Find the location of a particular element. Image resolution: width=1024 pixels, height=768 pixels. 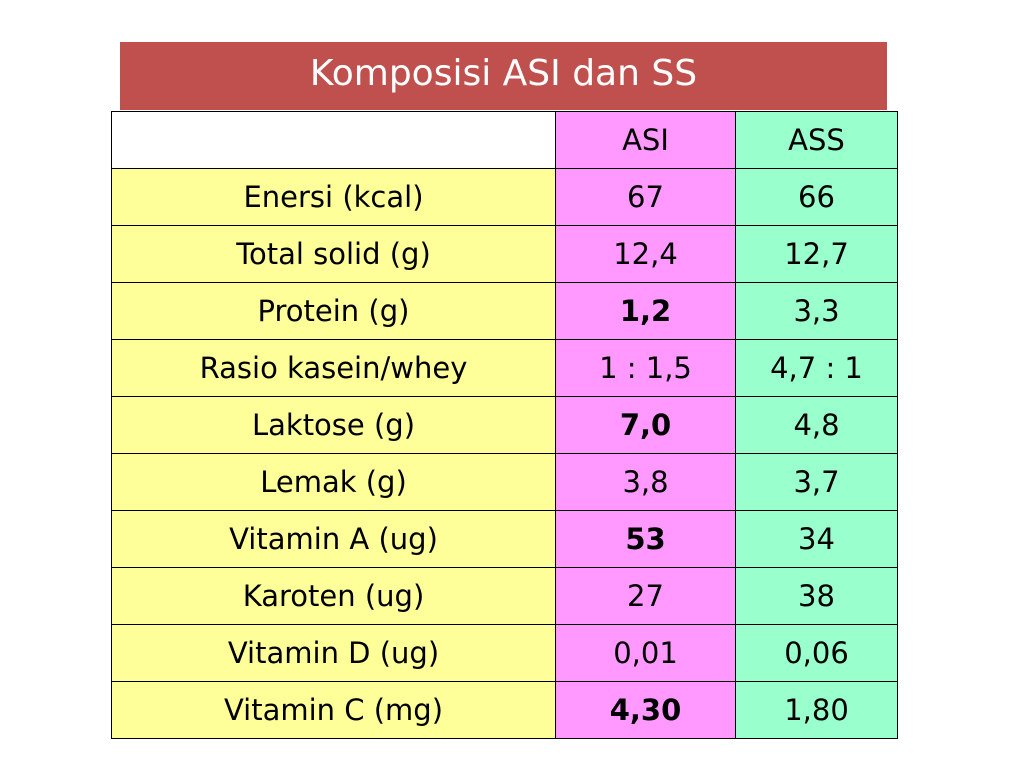

asi-value: 7,0 is located at coordinates (645, 425).